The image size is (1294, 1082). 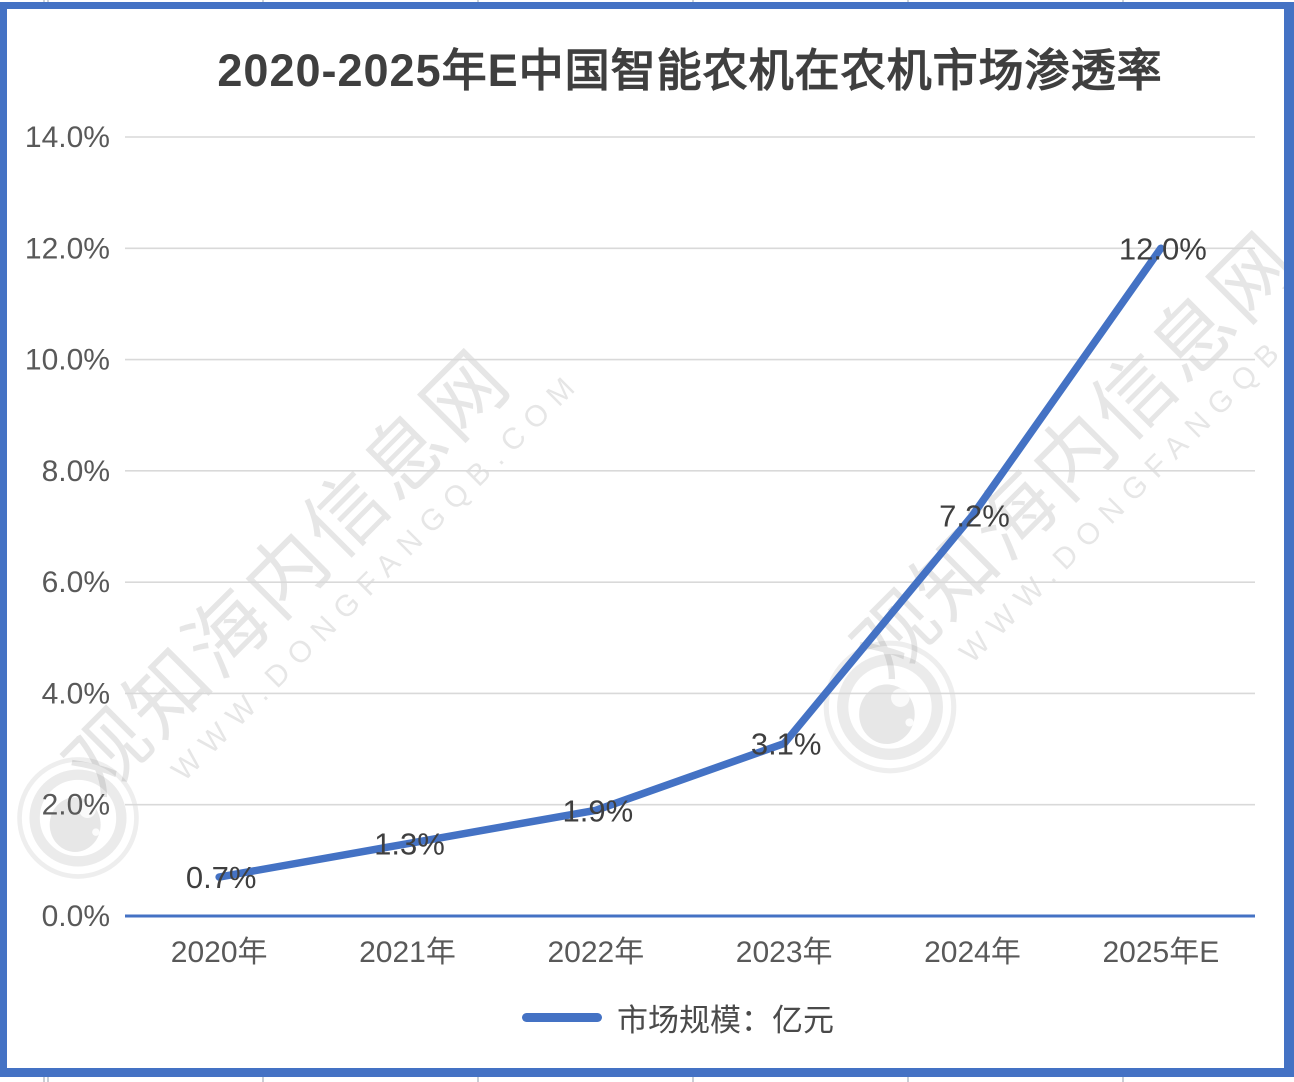 I want to click on legend-line-icon, so click(x=562, y=1017).